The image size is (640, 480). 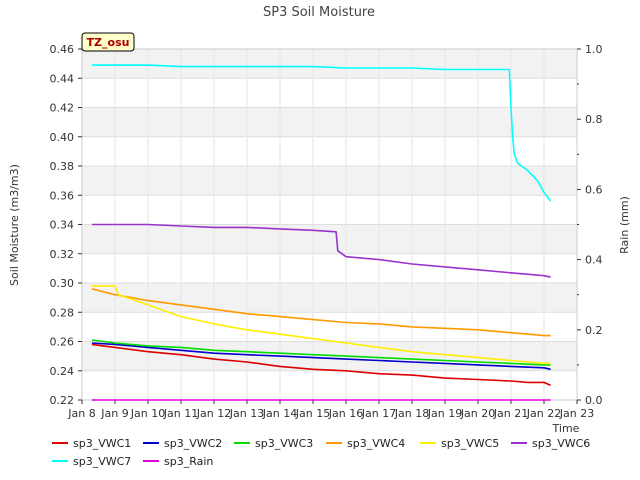 What do you see at coordinates (62, 283) in the screenshot?
I see `y-tick-label: 0.30` at bounding box center [62, 283].